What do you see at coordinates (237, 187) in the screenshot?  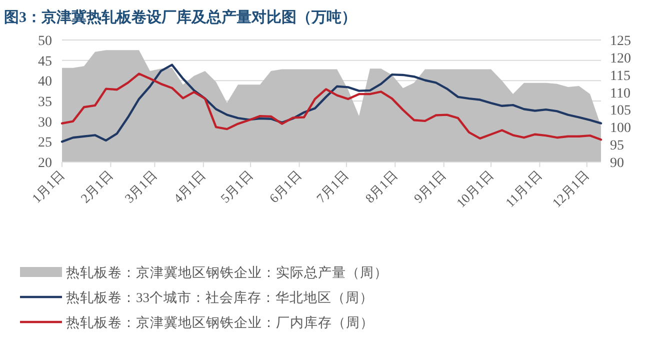 I see `x-tick-label: 5月1日` at bounding box center [237, 187].